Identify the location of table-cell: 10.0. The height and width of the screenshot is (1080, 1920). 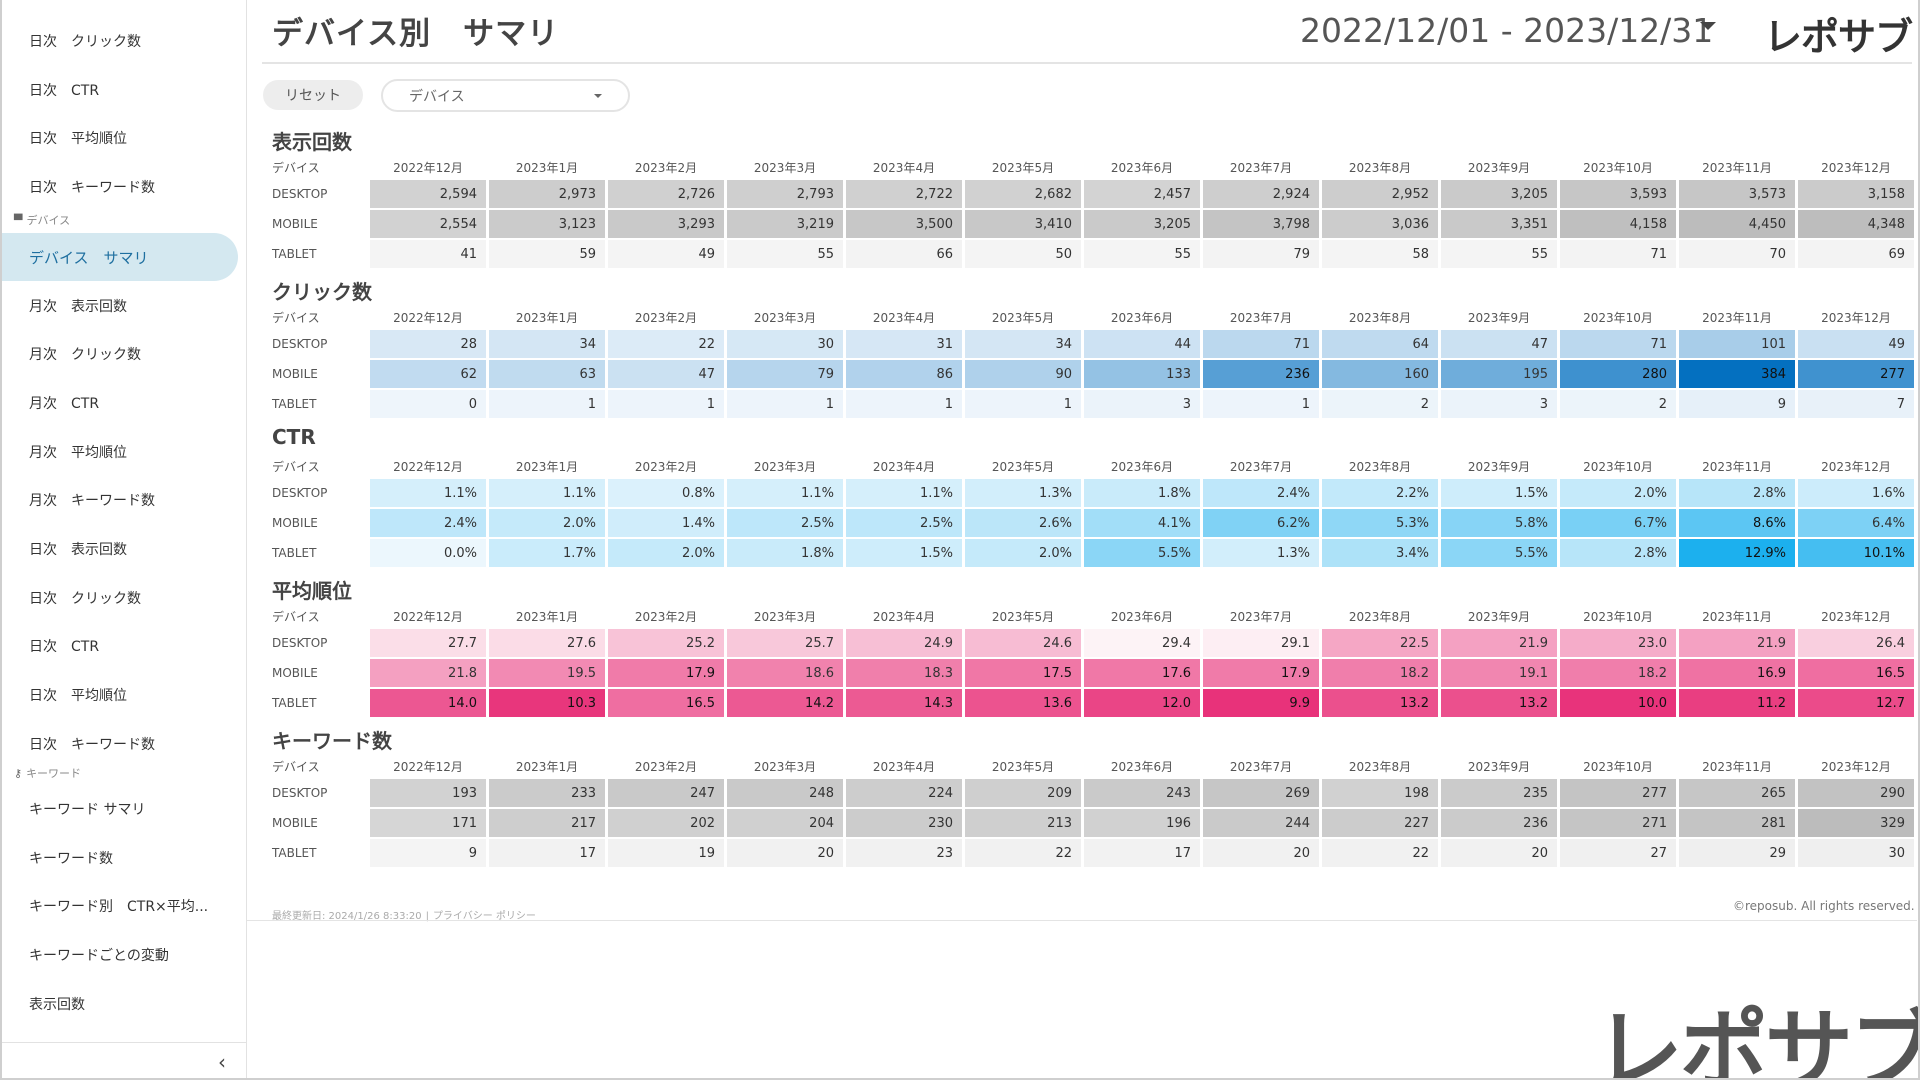
(1618, 703).